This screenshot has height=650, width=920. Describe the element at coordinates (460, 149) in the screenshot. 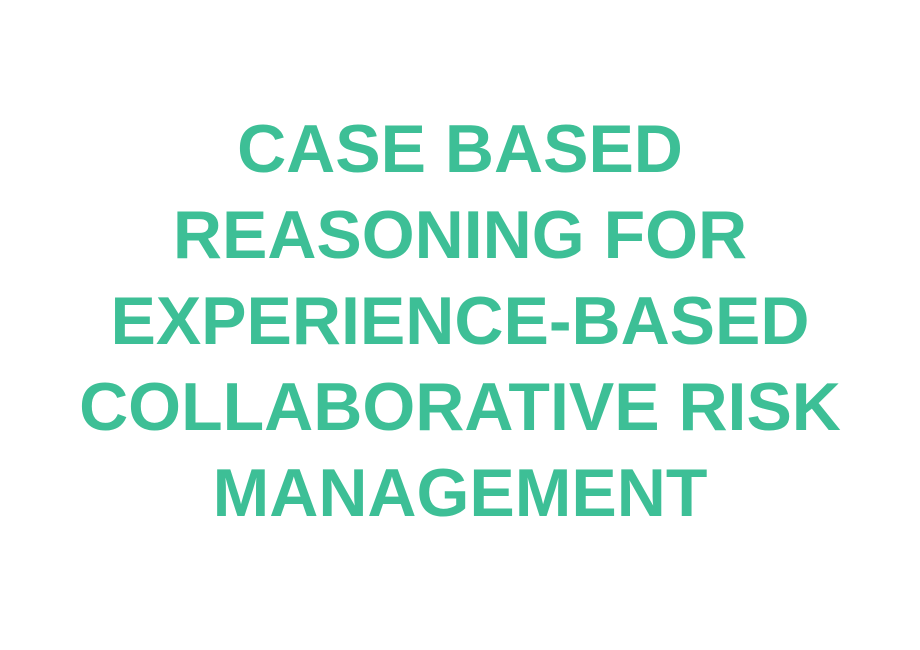

I see `title-line-1: CASE BASED` at that location.